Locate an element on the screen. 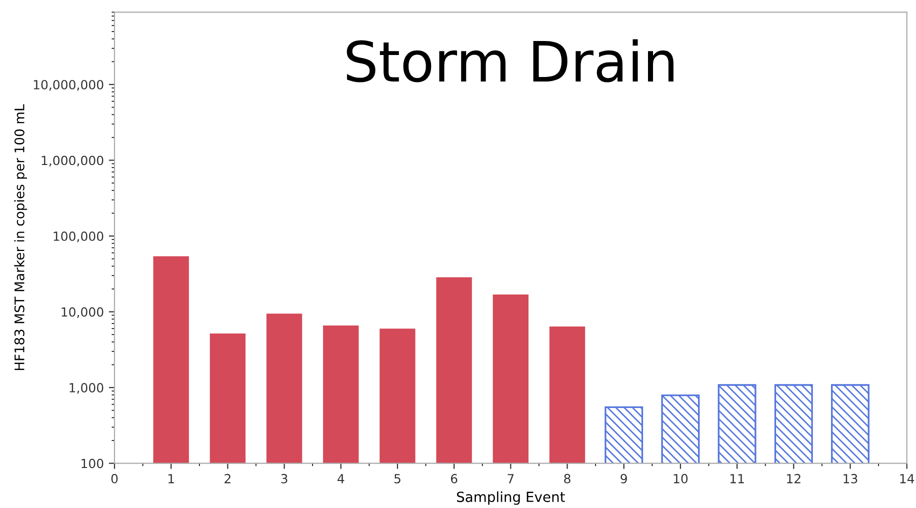  x-tick-label: 6 is located at coordinates (454, 479).